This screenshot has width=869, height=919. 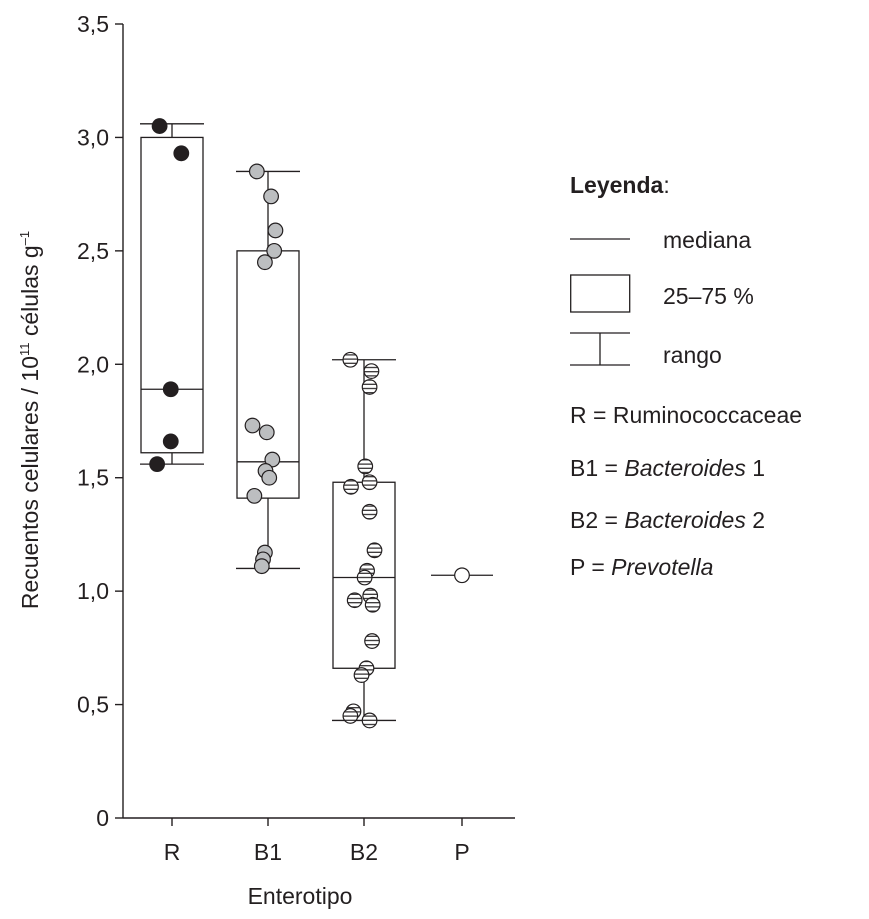 I want to click on y-axis-label-unit-exponent: –1, so click(x=24, y=238).